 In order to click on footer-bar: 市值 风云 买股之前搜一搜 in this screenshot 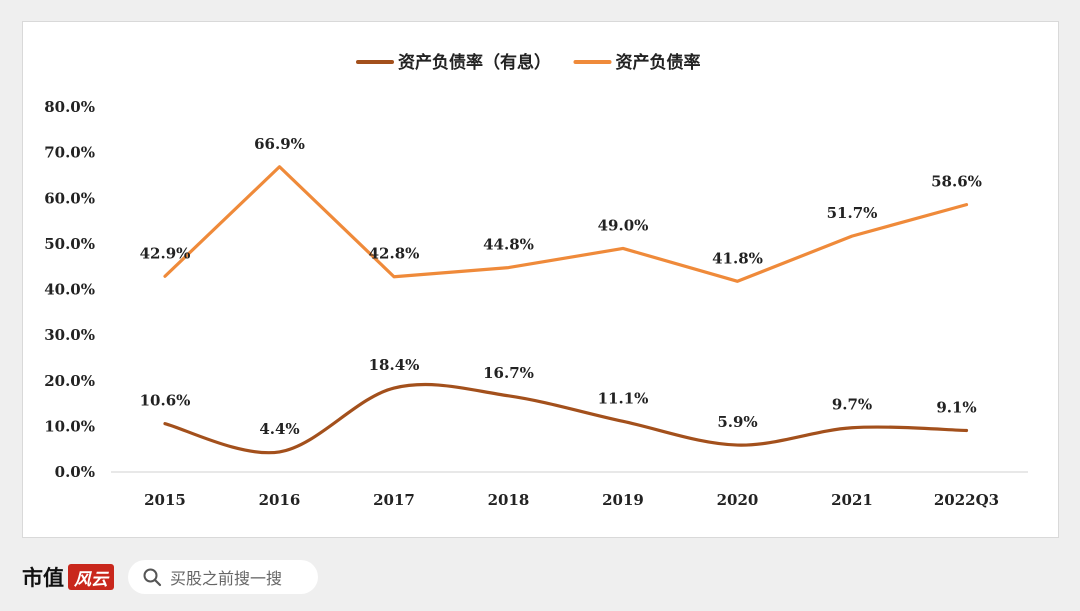, I will do `click(170, 577)`.